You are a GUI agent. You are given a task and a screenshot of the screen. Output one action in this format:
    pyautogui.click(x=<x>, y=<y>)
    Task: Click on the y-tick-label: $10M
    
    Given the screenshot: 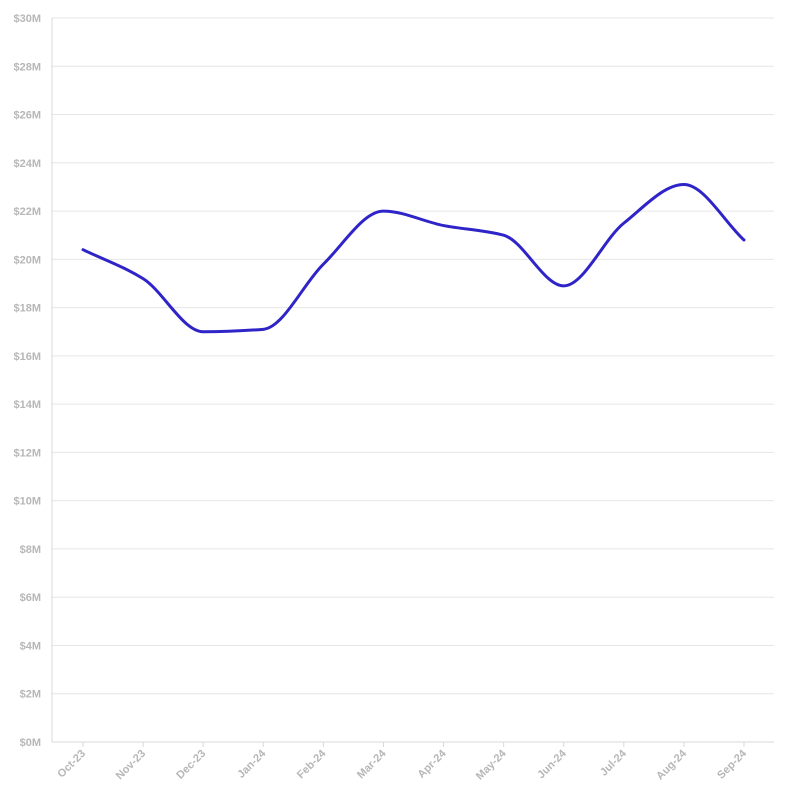 What is the action you would take?
    pyautogui.click(x=27, y=502)
    